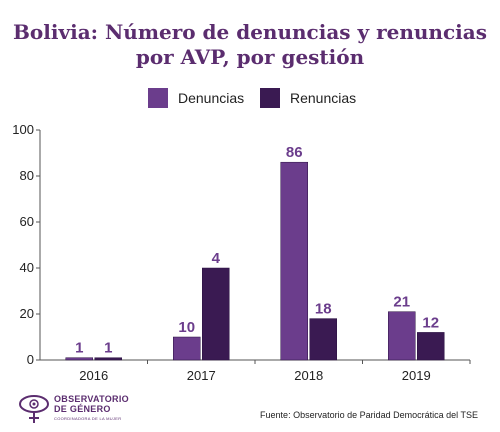 The height and width of the screenshot is (432, 500). What do you see at coordinates (27, 221) in the screenshot?
I see `y-tick-label: 60` at bounding box center [27, 221].